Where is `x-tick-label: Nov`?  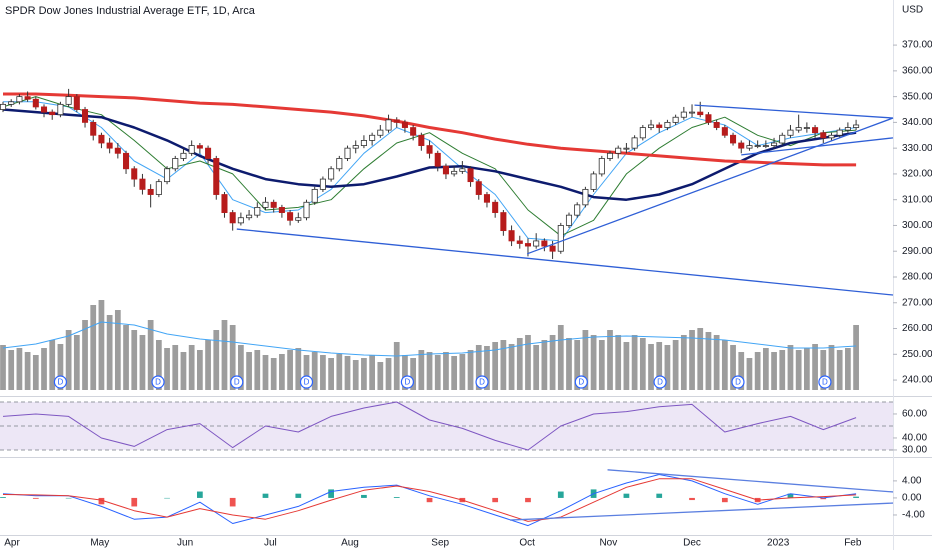
x-tick-label: Nov is located at coordinates (608, 543).